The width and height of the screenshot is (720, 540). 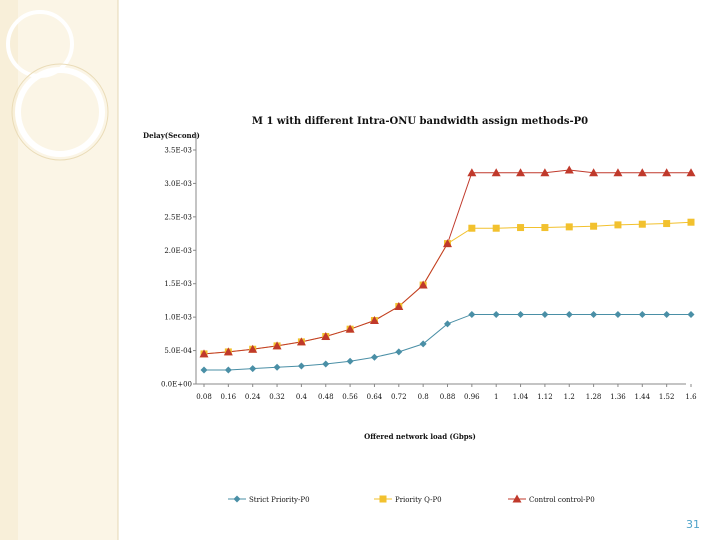 What do you see at coordinates (562, 500) in the screenshot?
I see `legend-label-control: Control control-P0` at bounding box center [562, 500].